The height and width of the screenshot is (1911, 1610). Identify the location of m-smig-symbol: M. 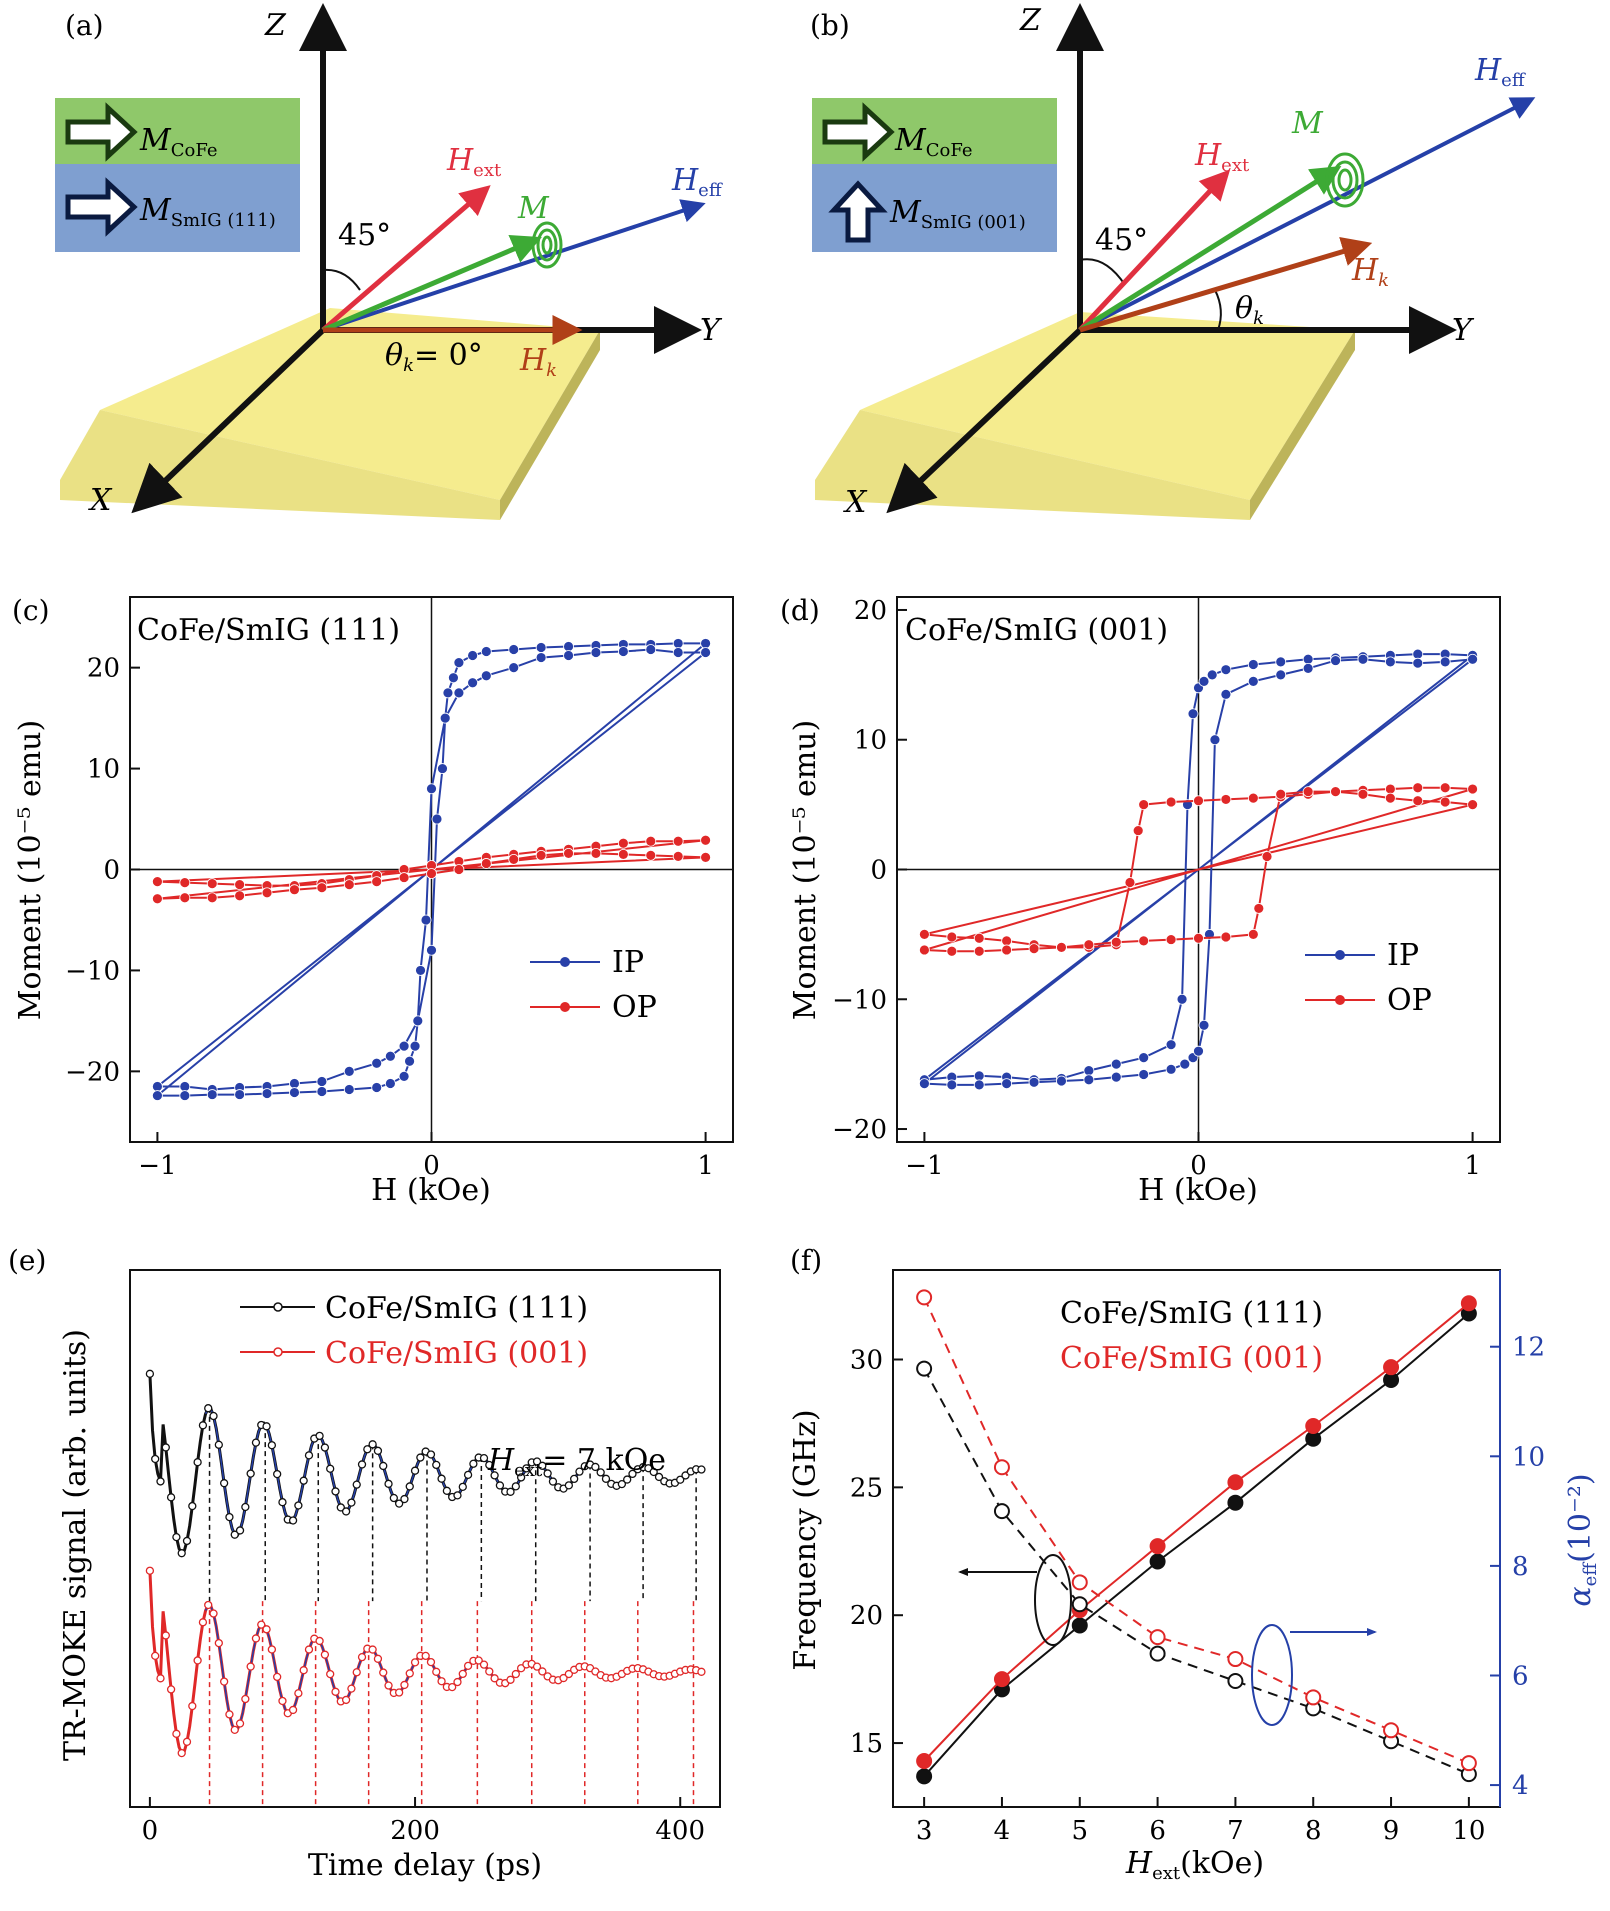
(155, 210).